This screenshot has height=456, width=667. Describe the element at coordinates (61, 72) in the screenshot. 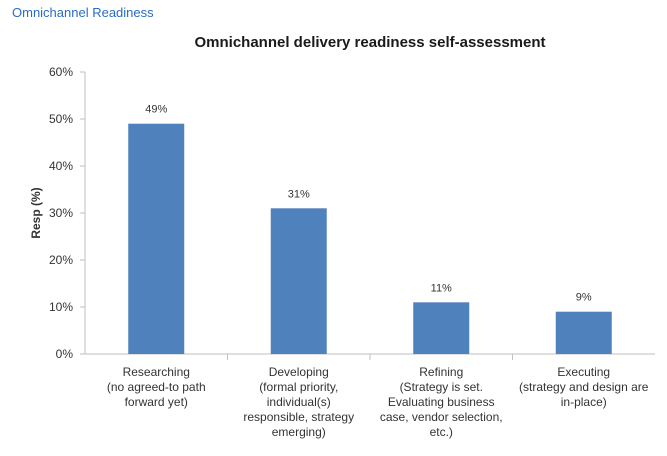

I see `y-tick-label: 60%` at that location.